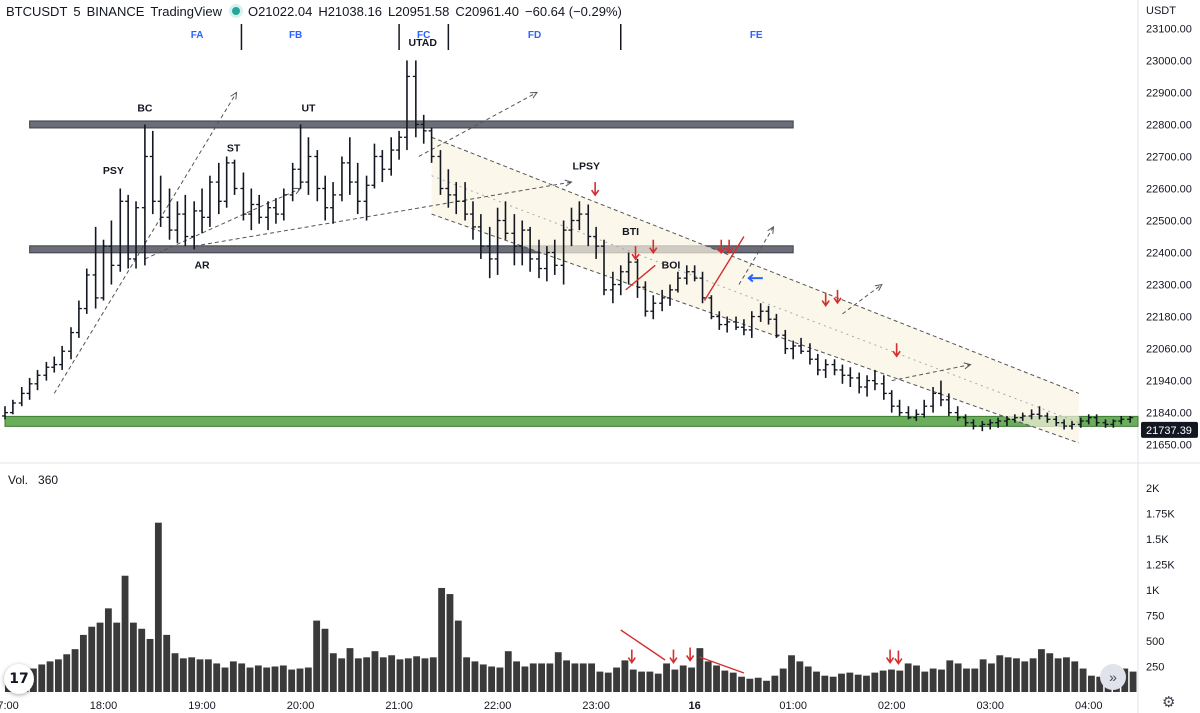 Image resolution: width=1200 pixels, height=713 pixels. Describe the element at coordinates (37, 11) in the screenshot. I see `symbol-name: BTCUSDT` at that location.